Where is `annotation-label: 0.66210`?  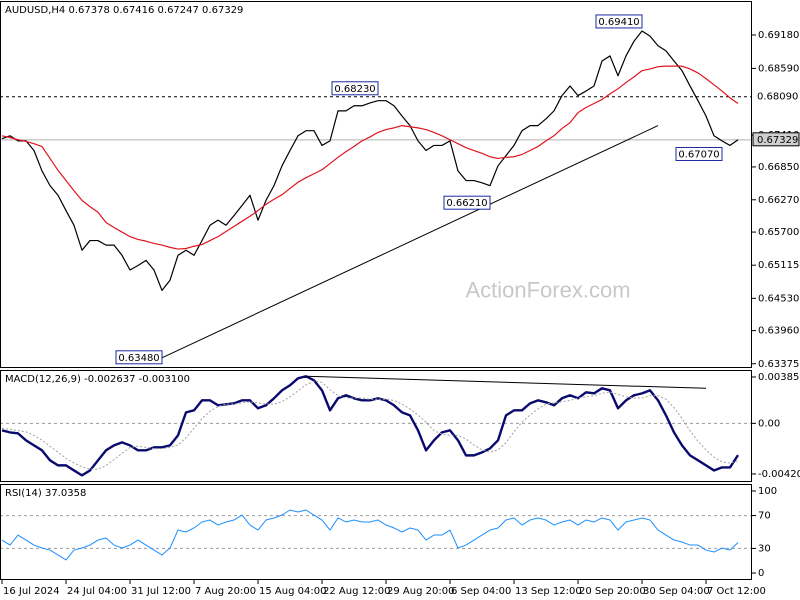 annotation-label: 0.66210 is located at coordinates (466, 203).